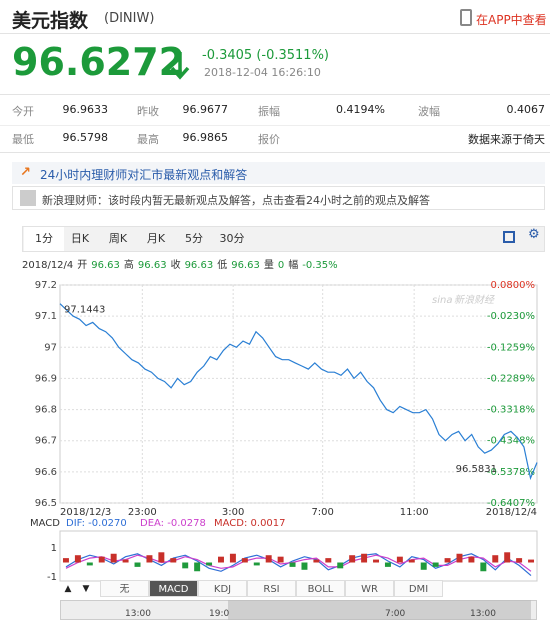 The width and height of the screenshot is (550, 624). Describe the element at coordinates (379, 610) in the screenshot. I see `navigator-window` at that location.